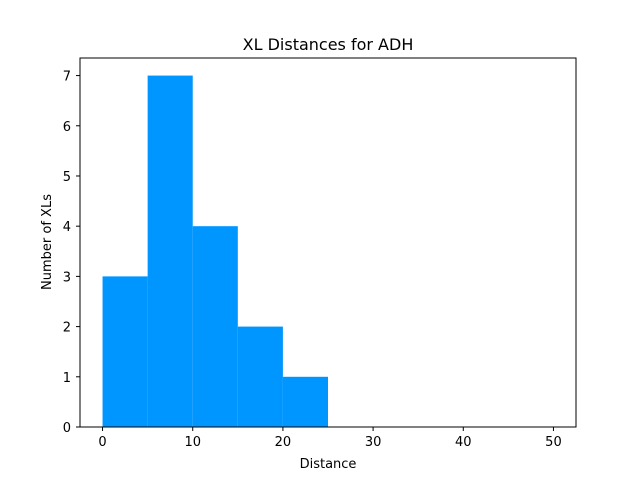 The width and height of the screenshot is (640, 480). What do you see at coordinates (67, 127) in the screenshot?
I see `y-tick-label-6: 6` at bounding box center [67, 127].